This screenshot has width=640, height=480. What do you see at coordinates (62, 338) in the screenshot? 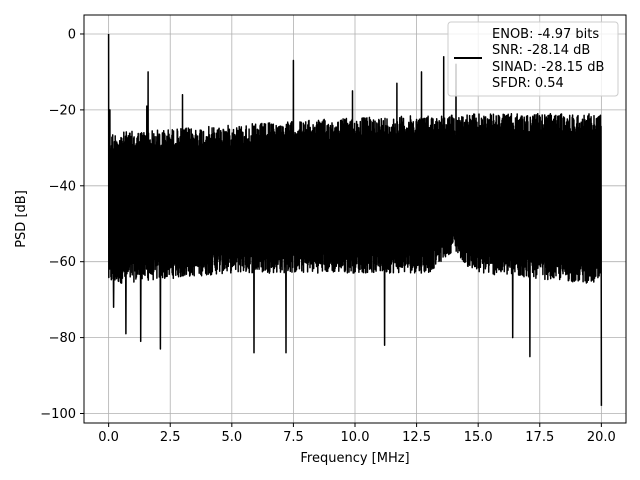
I see `y-tick-label-4: −80` at bounding box center [62, 338].